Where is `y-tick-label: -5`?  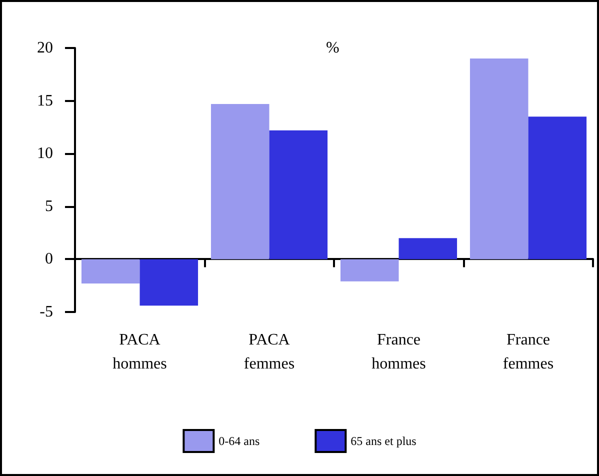
y-tick-label: -5 is located at coordinates (46, 312).